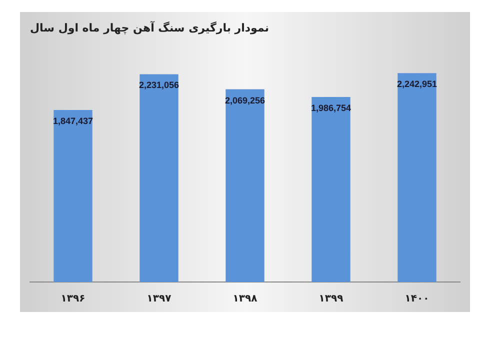 The width and height of the screenshot is (500, 350). What do you see at coordinates (149, 27) in the screenshot?
I see `chart-title: نمودار بارگیری سنگ آهن چهار ماه اول سال` at bounding box center [149, 27].